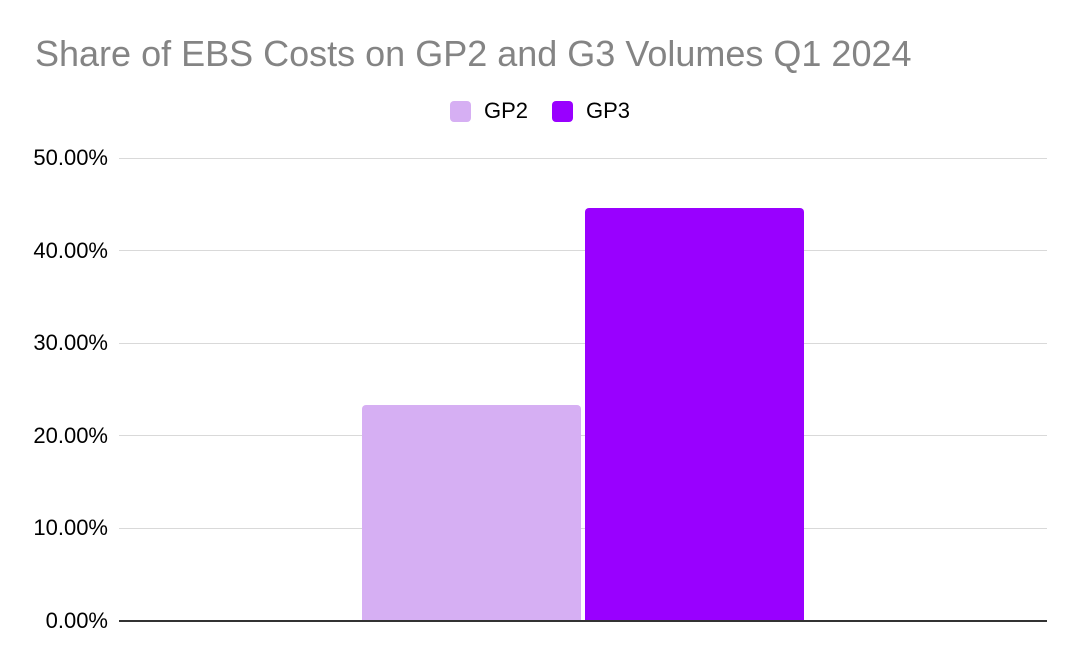 The width and height of the screenshot is (1080, 668). What do you see at coordinates (70, 528) in the screenshot?
I see `y-tick-label-10: 10.00%` at bounding box center [70, 528].